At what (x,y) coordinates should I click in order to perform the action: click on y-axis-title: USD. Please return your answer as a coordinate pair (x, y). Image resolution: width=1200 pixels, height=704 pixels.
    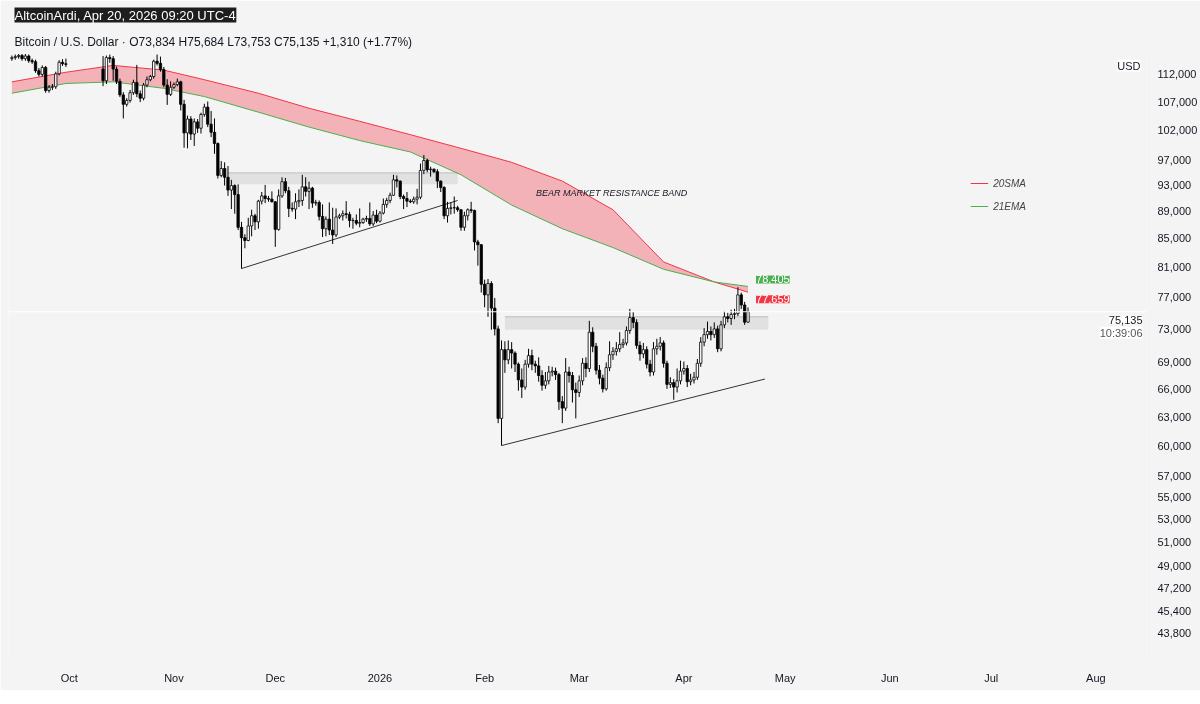
    Looking at the image, I should click on (1129, 65).